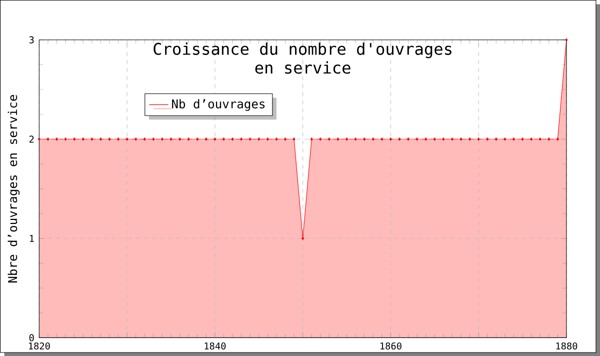 The image size is (600, 356). What do you see at coordinates (303, 58) in the screenshot?
I see `text: Croissance du nombre d'ouvrages en service` at bounding box center [303, 58].